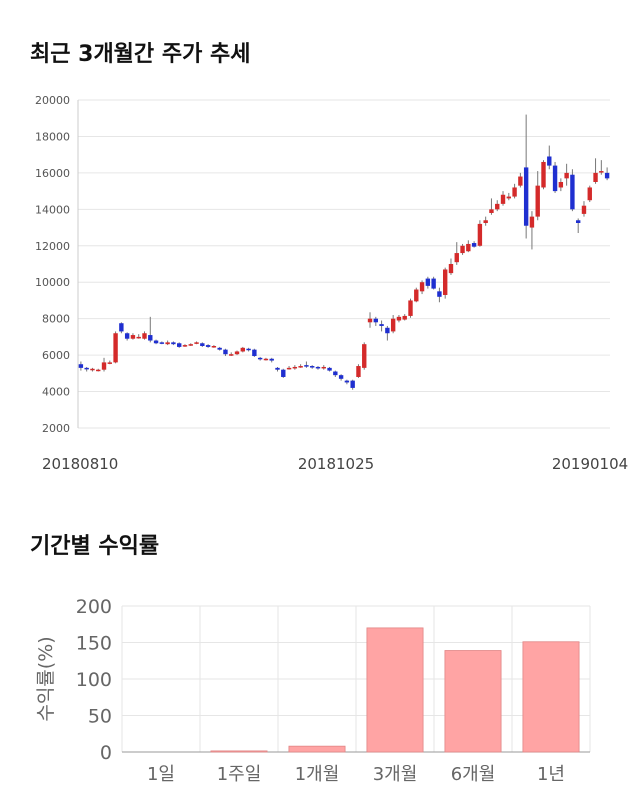  I want to click on y-tick-label: 10000, so click(52, 282).